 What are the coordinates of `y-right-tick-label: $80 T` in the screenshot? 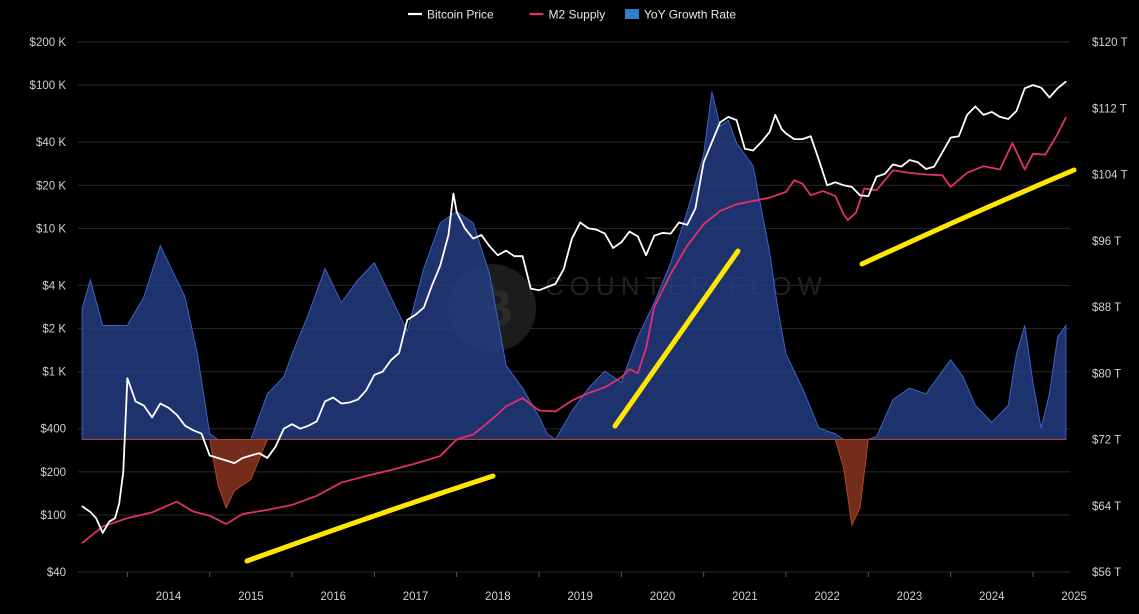 It's located at (1106, 374).